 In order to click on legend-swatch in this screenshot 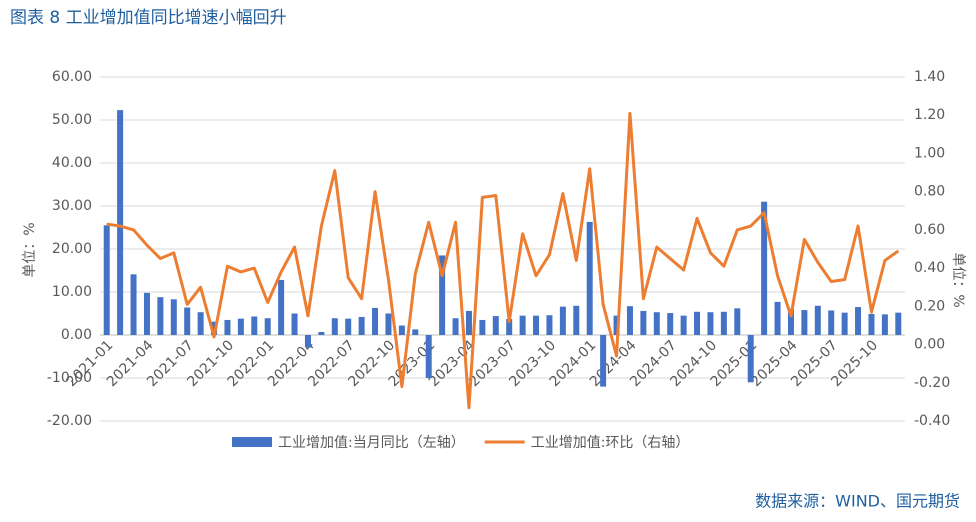, I will do `click(252, 442)`.